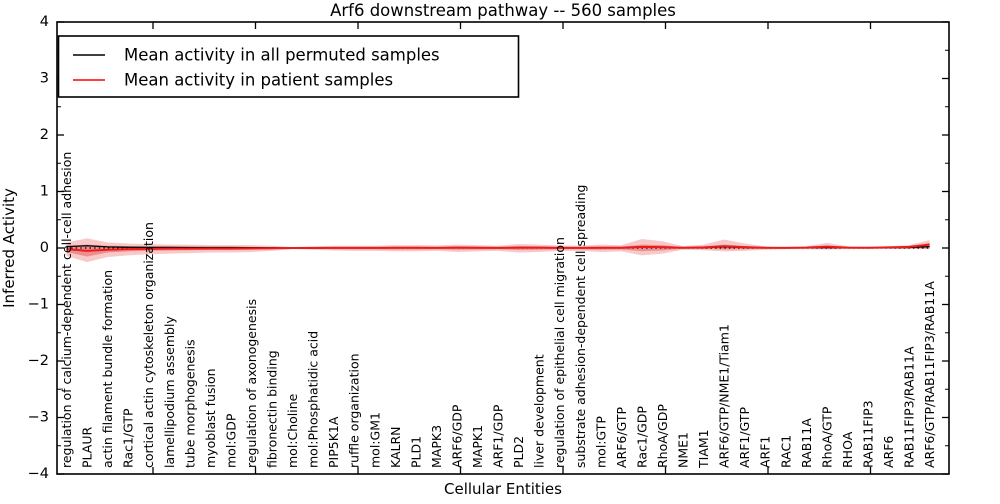  Describe the element at coordinates (128, 438) in the screenshot. I see `x-tick-label: Rac1/GTP` at that location.